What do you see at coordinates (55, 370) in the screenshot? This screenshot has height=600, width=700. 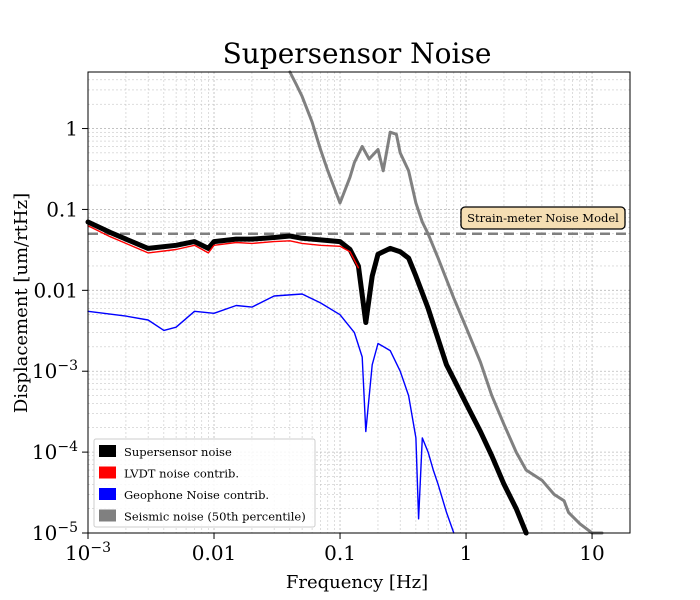 I see `y-tick-label: 10⁻³` at bounding box center [55, 370].